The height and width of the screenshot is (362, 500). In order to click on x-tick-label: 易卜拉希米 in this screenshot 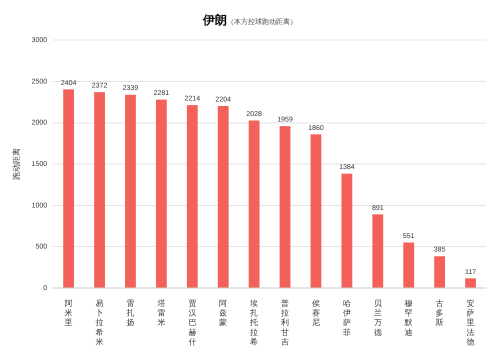, I will do `click(100, 322)`.